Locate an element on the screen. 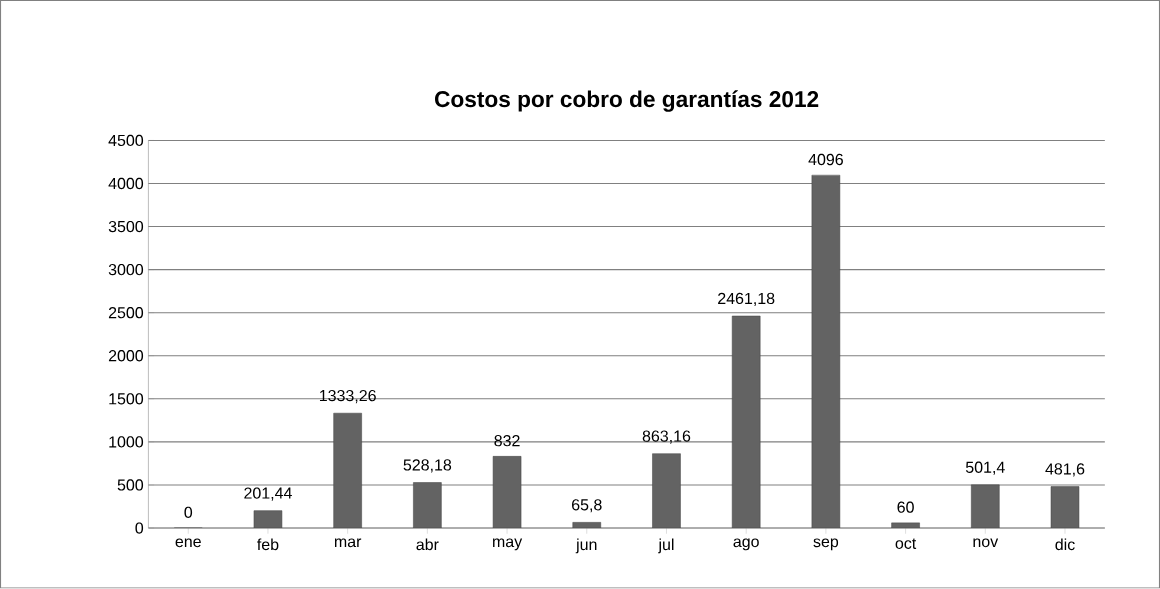 The width and height of the screenshot is (1160, 589). data-label: 60 is located at coordinates (905, 507).